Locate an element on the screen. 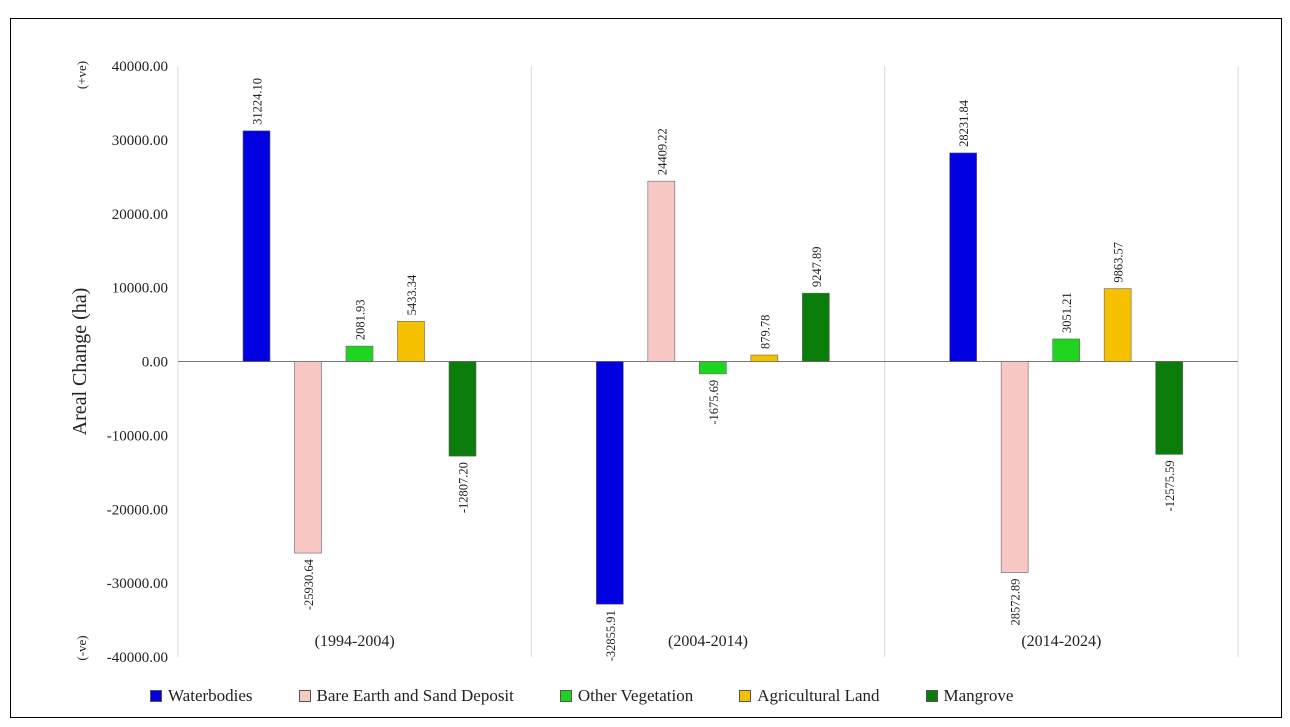 This screenshot has width=1290, height=727. legend-item: Other Vegetation is located at coordinates (626, 696).